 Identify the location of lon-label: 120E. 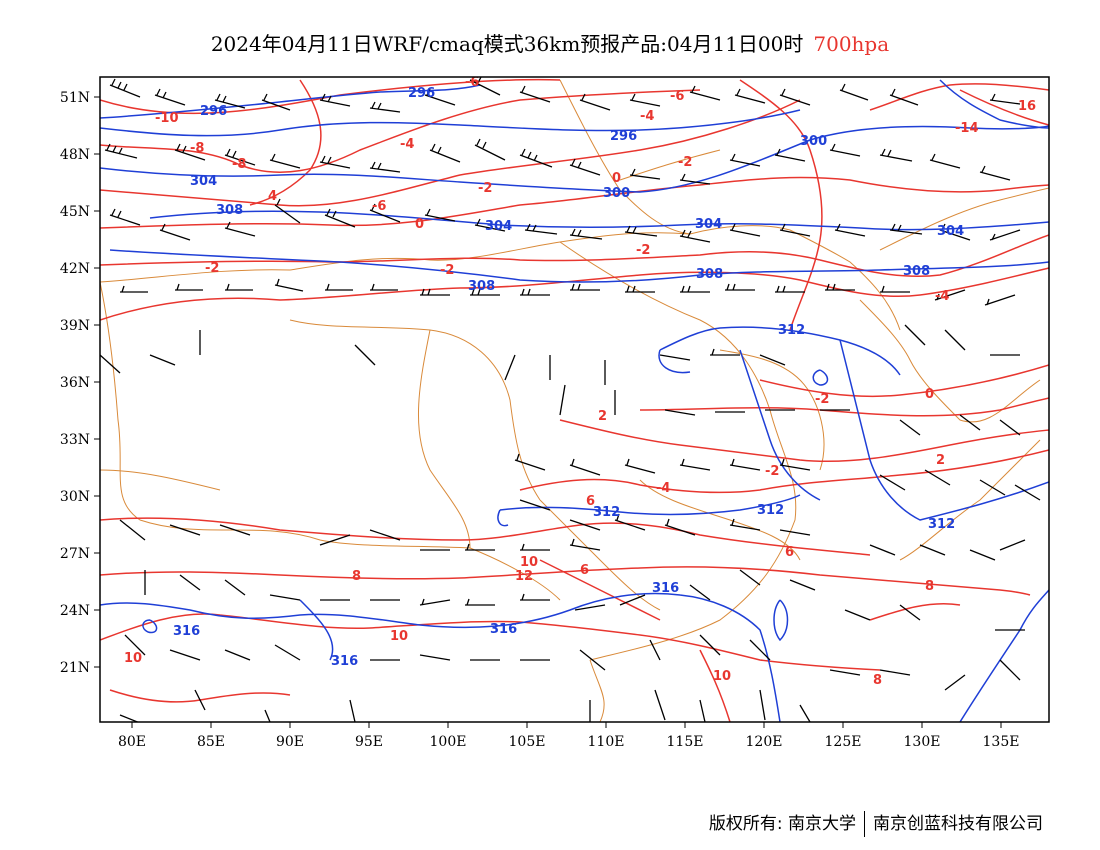
(764, 742).